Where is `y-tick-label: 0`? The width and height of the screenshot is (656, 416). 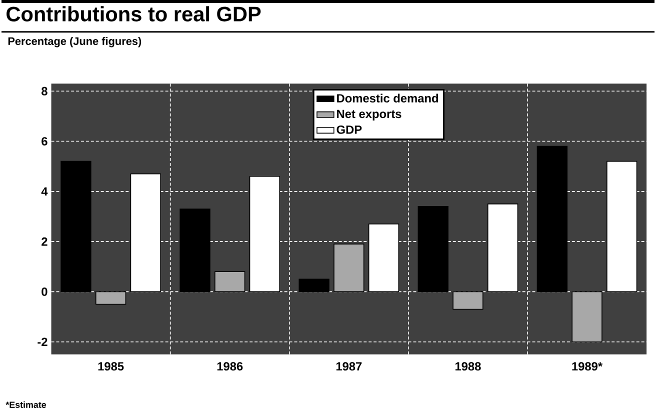
y-tick-label: 0 is located at coordinates (45, 291).